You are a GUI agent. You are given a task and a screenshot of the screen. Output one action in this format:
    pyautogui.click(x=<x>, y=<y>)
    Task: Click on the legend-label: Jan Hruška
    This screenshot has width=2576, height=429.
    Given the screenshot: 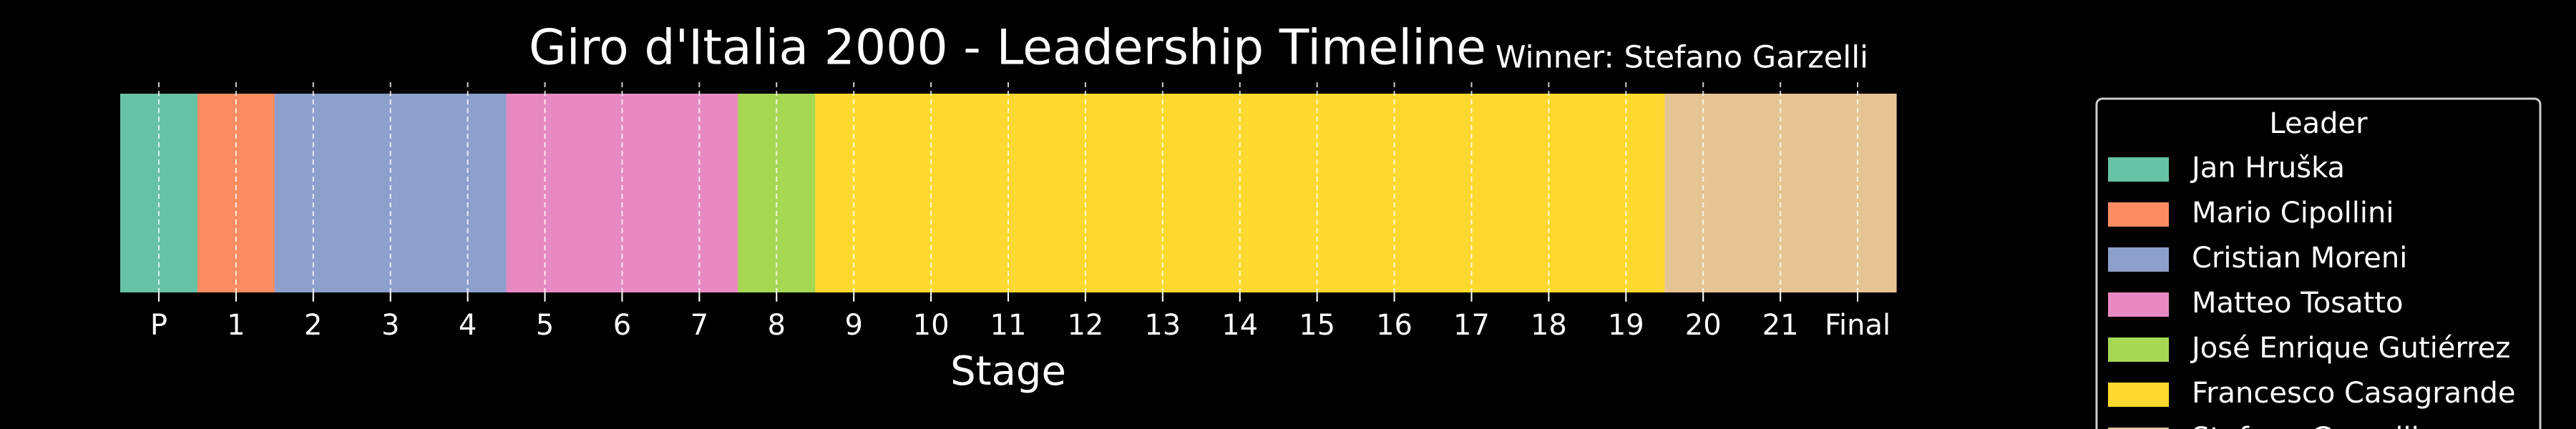 What is the action you would take?
    pyautogui.click(x=2267, y=168)
    